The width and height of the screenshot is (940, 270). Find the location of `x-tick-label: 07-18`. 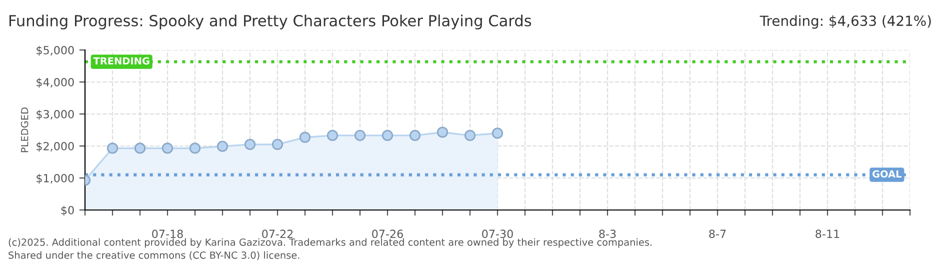

x-tick-label: 07-18 is located at coordinates (167, 234).